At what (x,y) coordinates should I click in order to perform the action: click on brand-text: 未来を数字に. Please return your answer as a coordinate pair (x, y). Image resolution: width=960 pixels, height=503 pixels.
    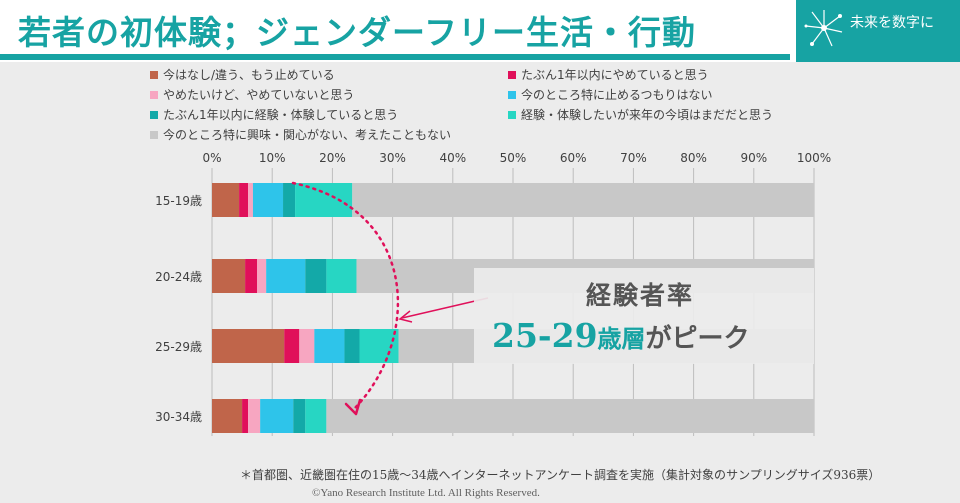
    Looking at the image, I should click on (892, 23).